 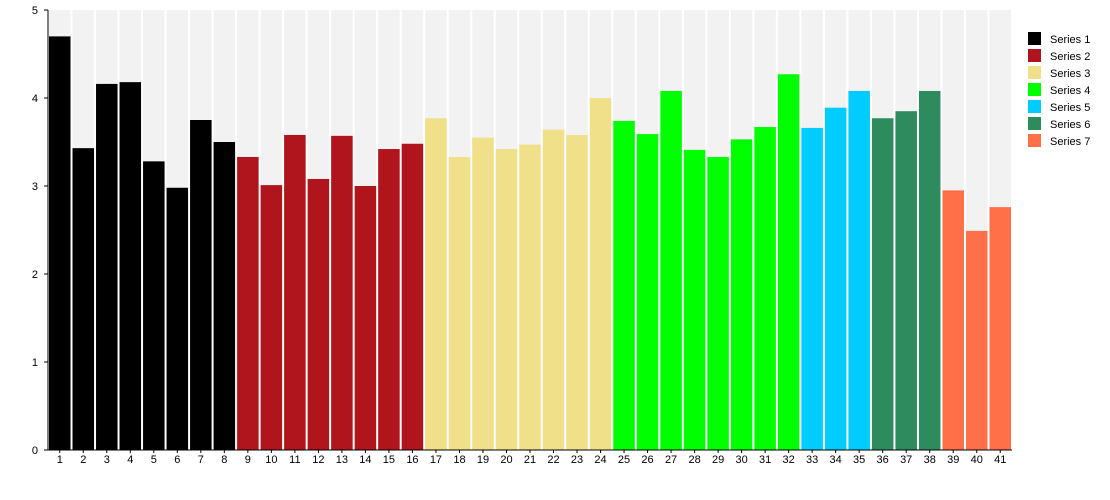 What do you see at coordinates (224, 460) in the screenshot?
I see `x-tick-label: 8` at bounding box center [224, 460].